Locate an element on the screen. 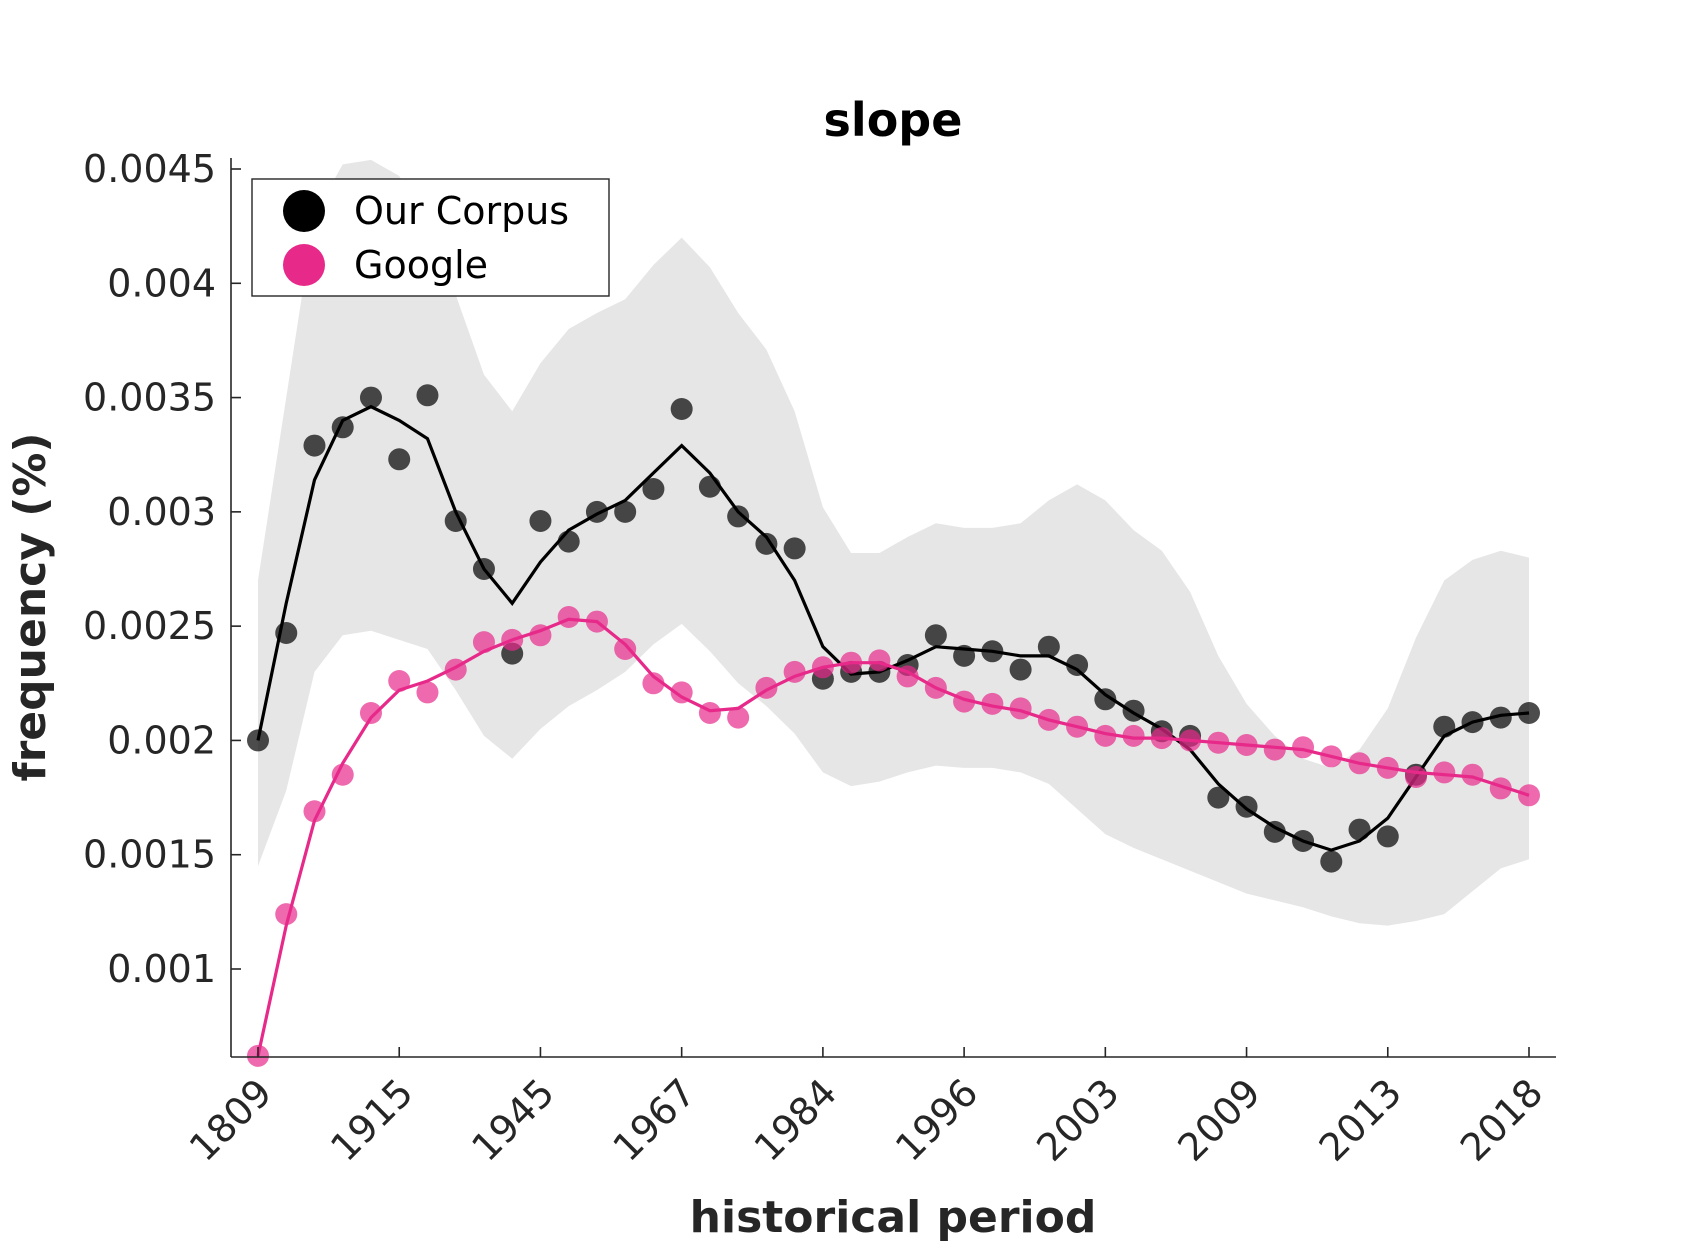 The height and width of the screenshot is (1246, 1700). y-tick-label: 0.0035 is located at coordinates (149, 398).